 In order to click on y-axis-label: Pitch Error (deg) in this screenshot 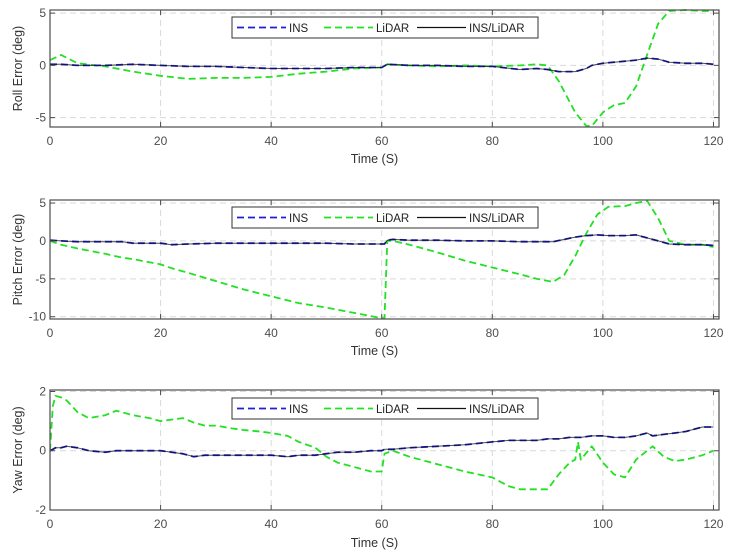, I will do `click(18, 260)`.